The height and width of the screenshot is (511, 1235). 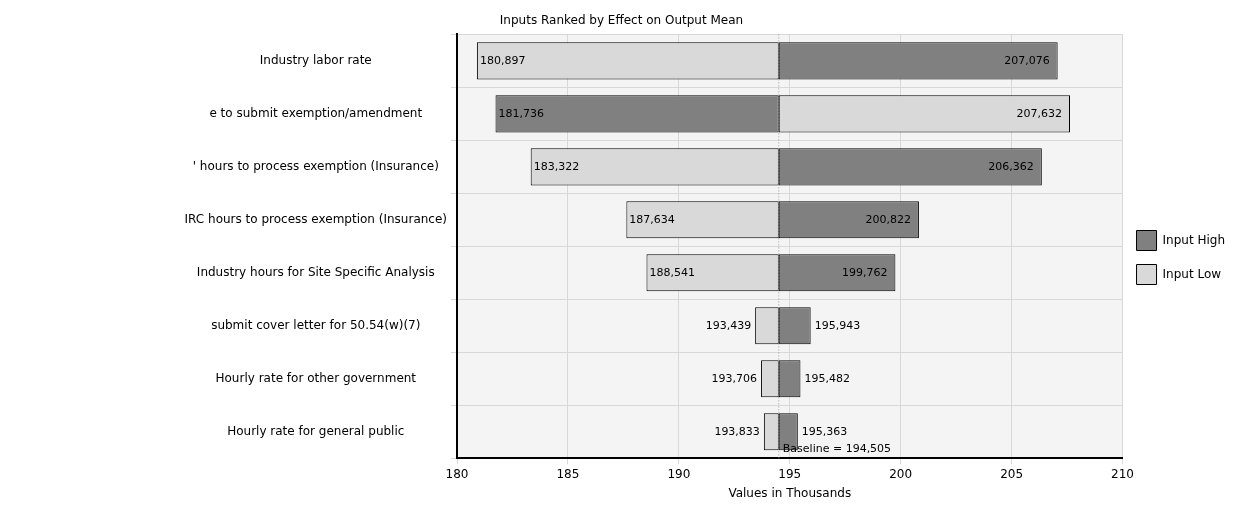 What do you see at coordinates (316, 324) in the screenshot?
I see `y-tick-label: submit cover letter for 50.54(w)(7)` at bounding box center [316, 324].